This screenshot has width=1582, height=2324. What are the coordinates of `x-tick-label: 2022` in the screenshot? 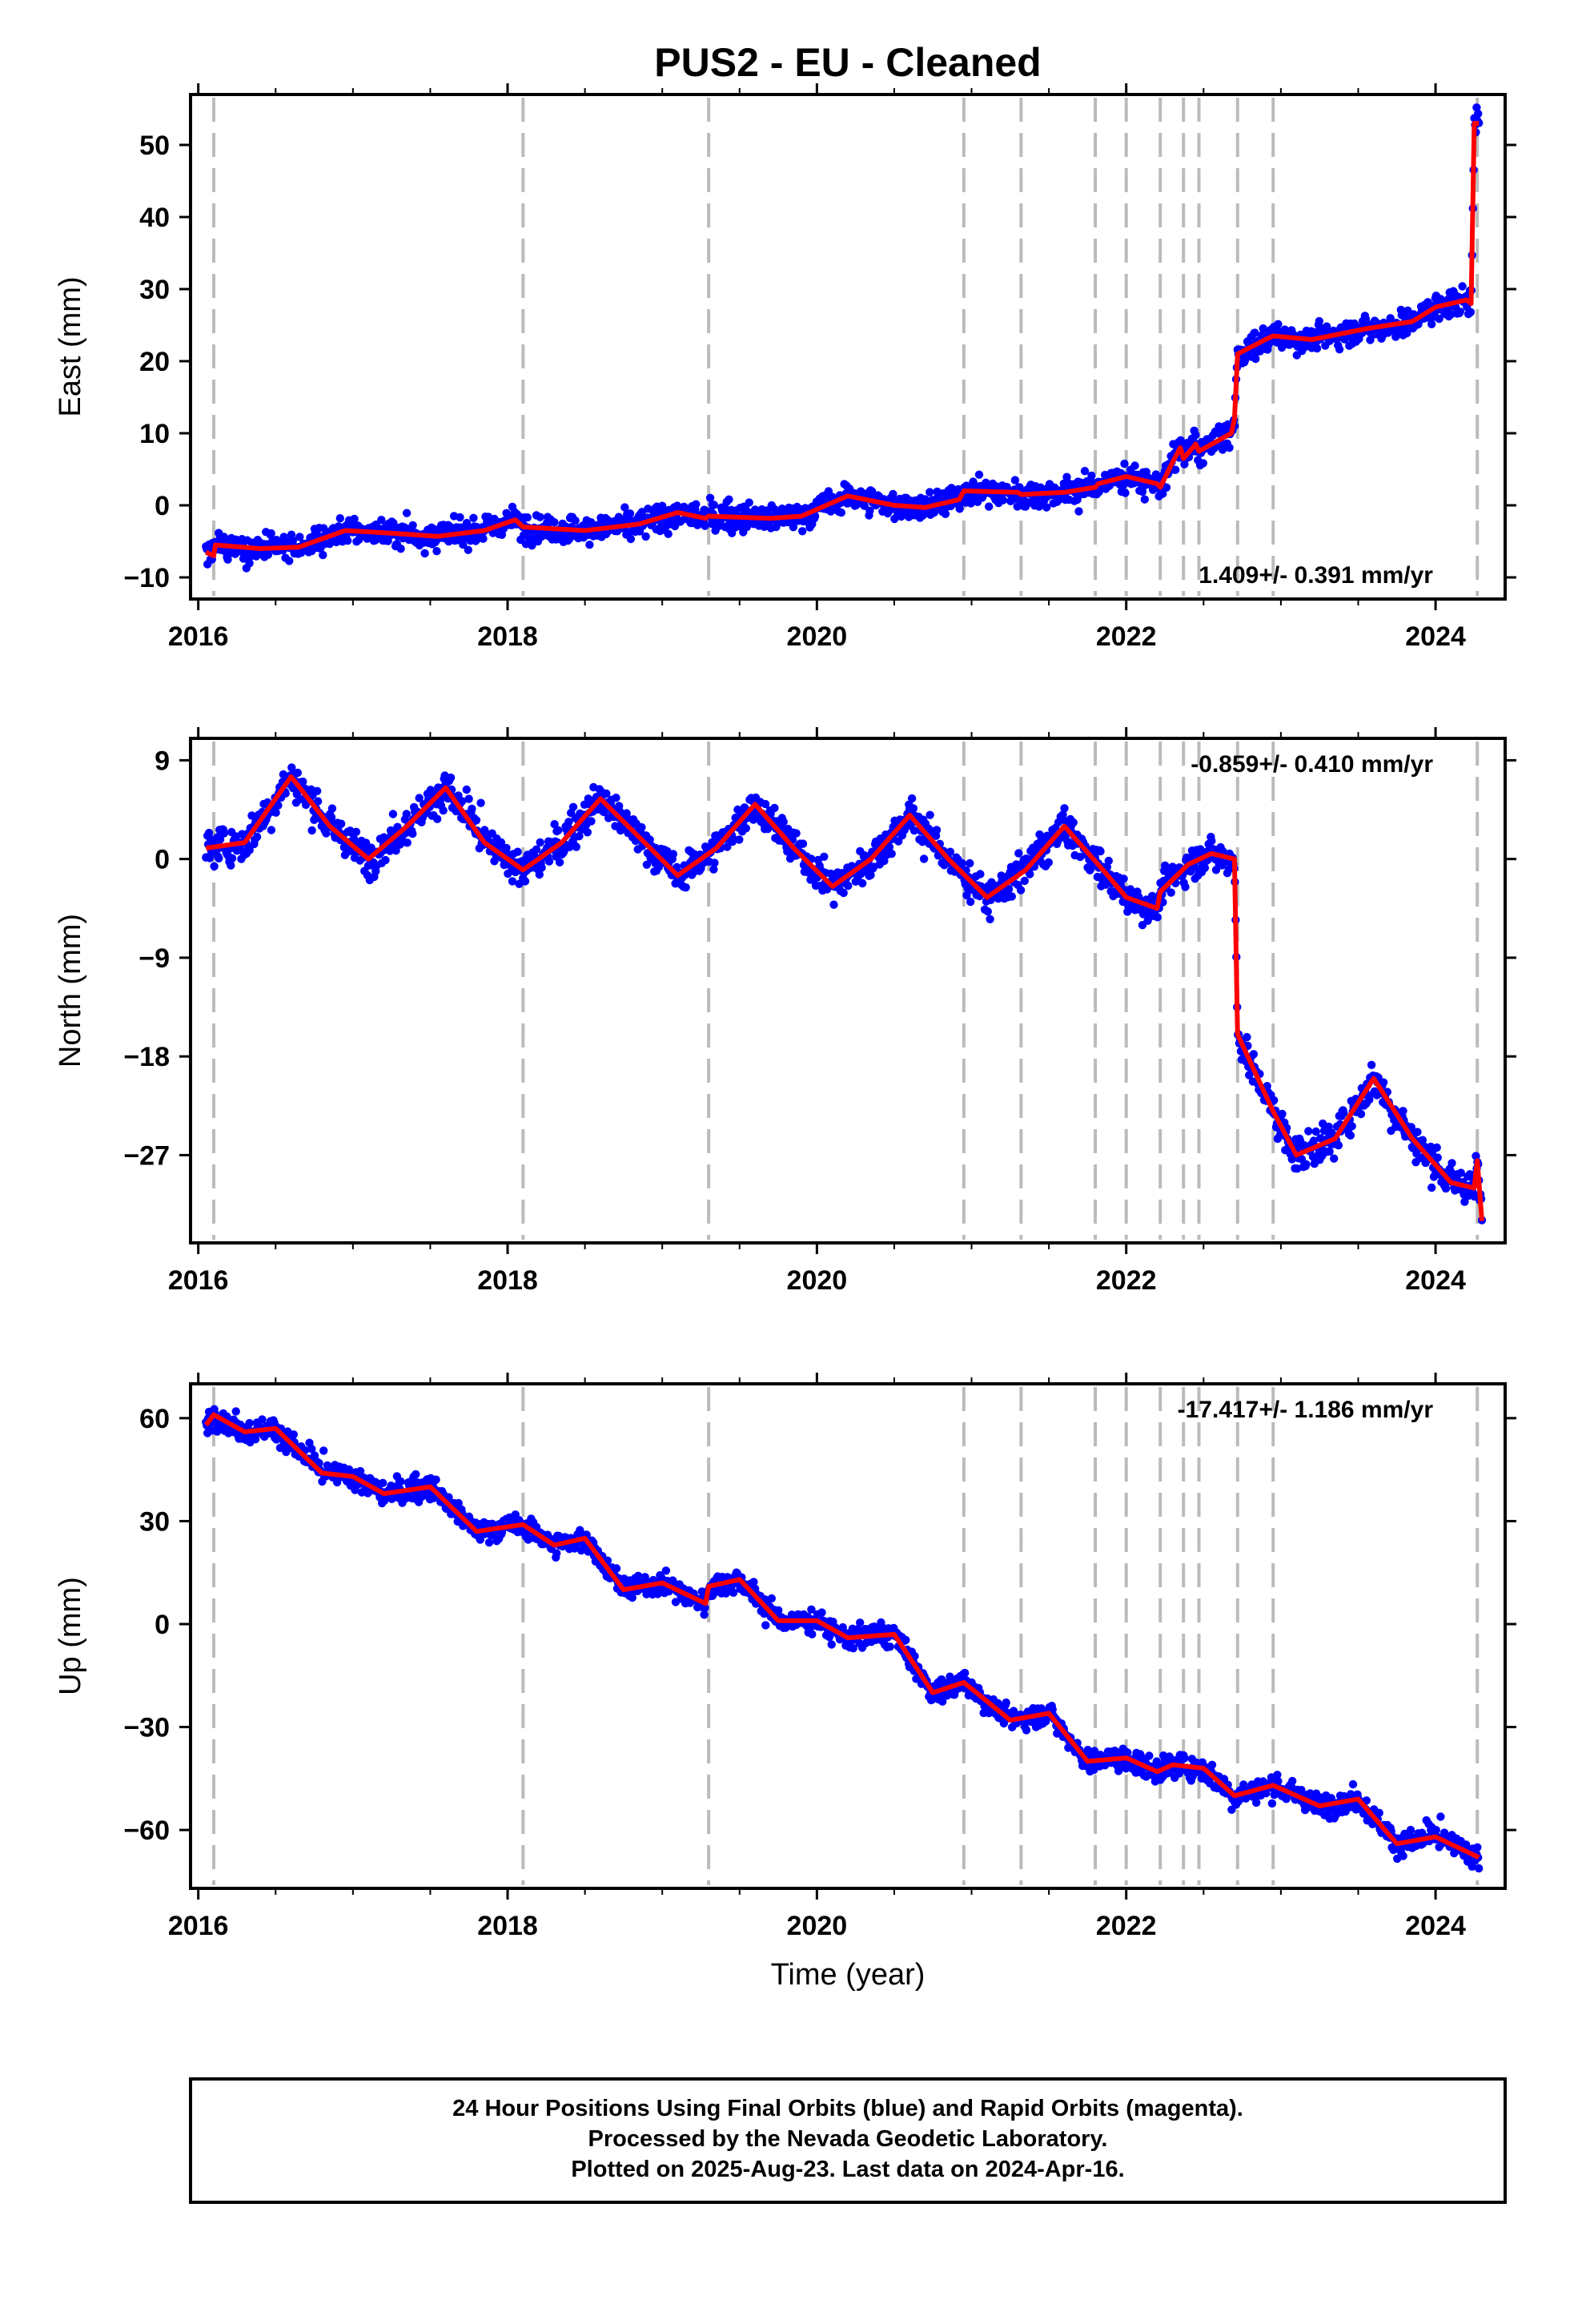 It's located at (1126, 636).